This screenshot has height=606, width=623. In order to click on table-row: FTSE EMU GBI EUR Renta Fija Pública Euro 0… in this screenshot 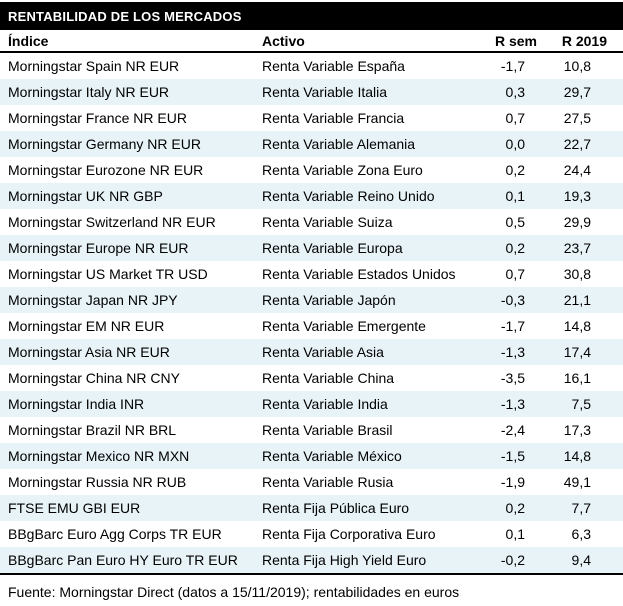, I will do `click(311, 508)`.